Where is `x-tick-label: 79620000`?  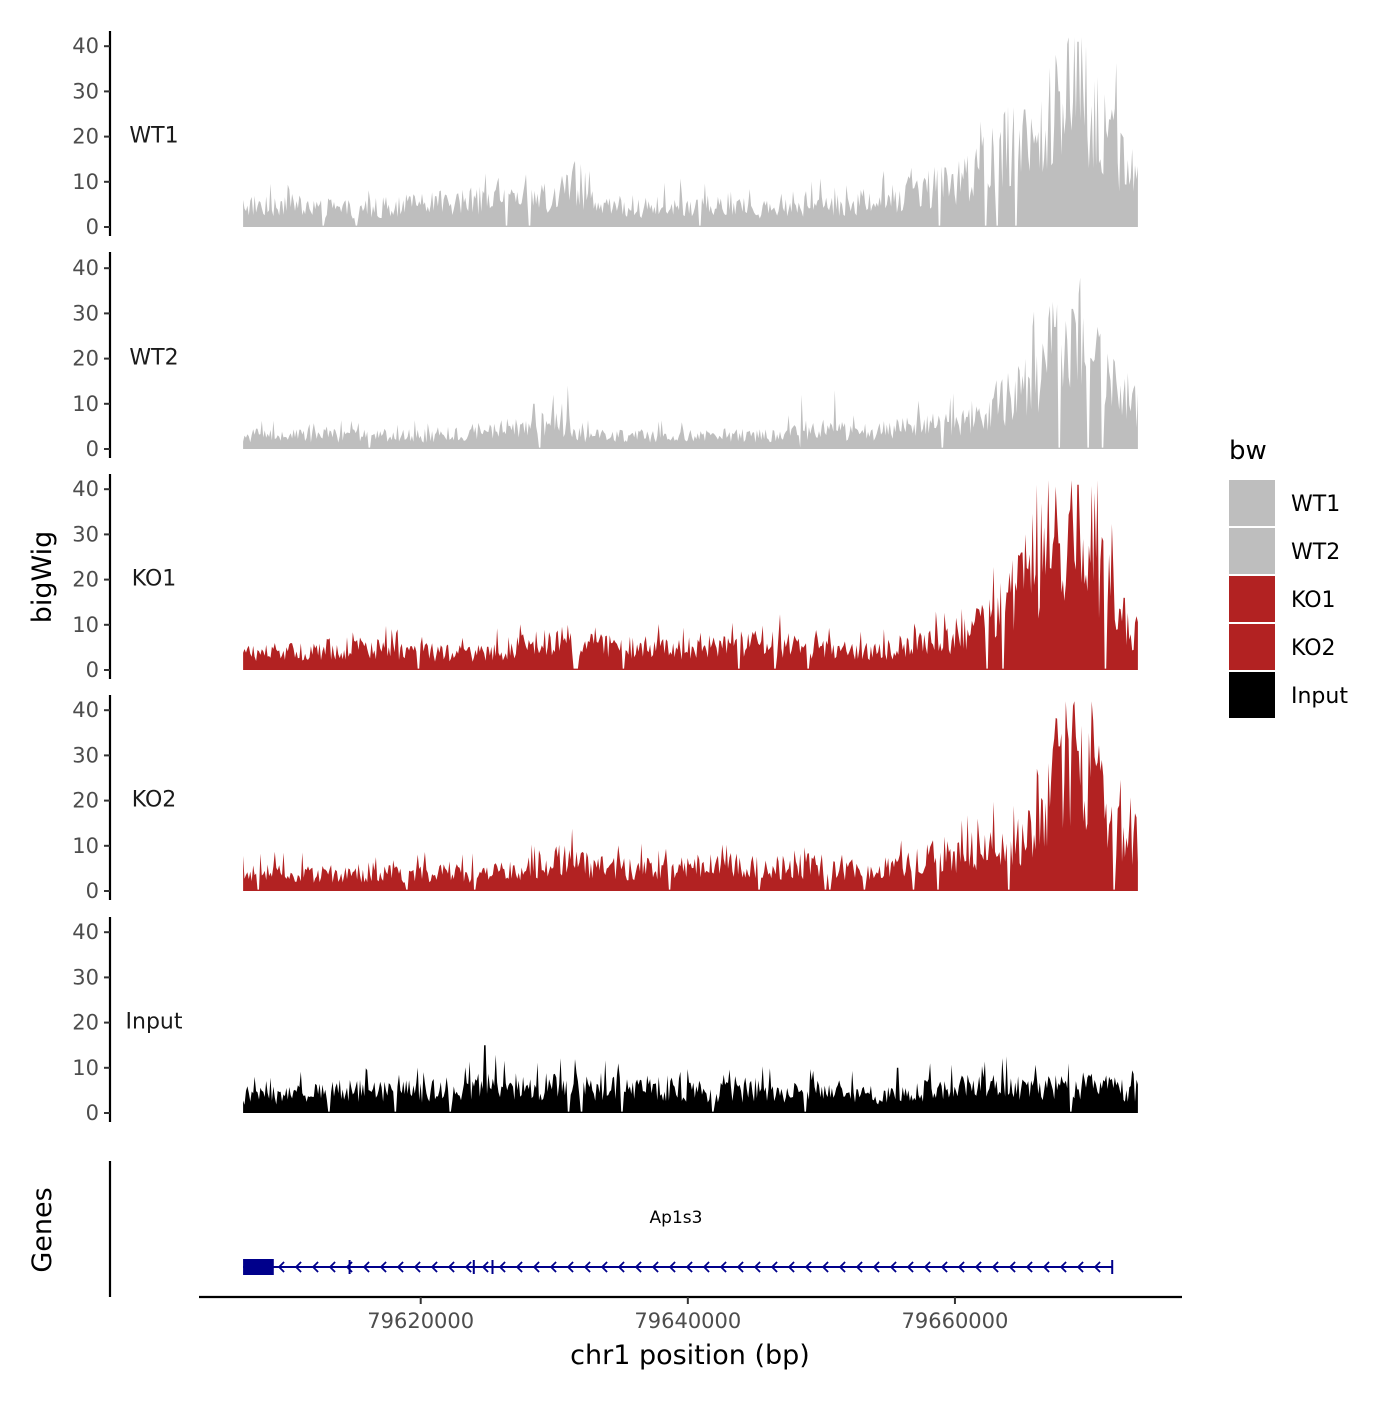
x-tick-label: 79620000 is located at coordinates (420, 1321).